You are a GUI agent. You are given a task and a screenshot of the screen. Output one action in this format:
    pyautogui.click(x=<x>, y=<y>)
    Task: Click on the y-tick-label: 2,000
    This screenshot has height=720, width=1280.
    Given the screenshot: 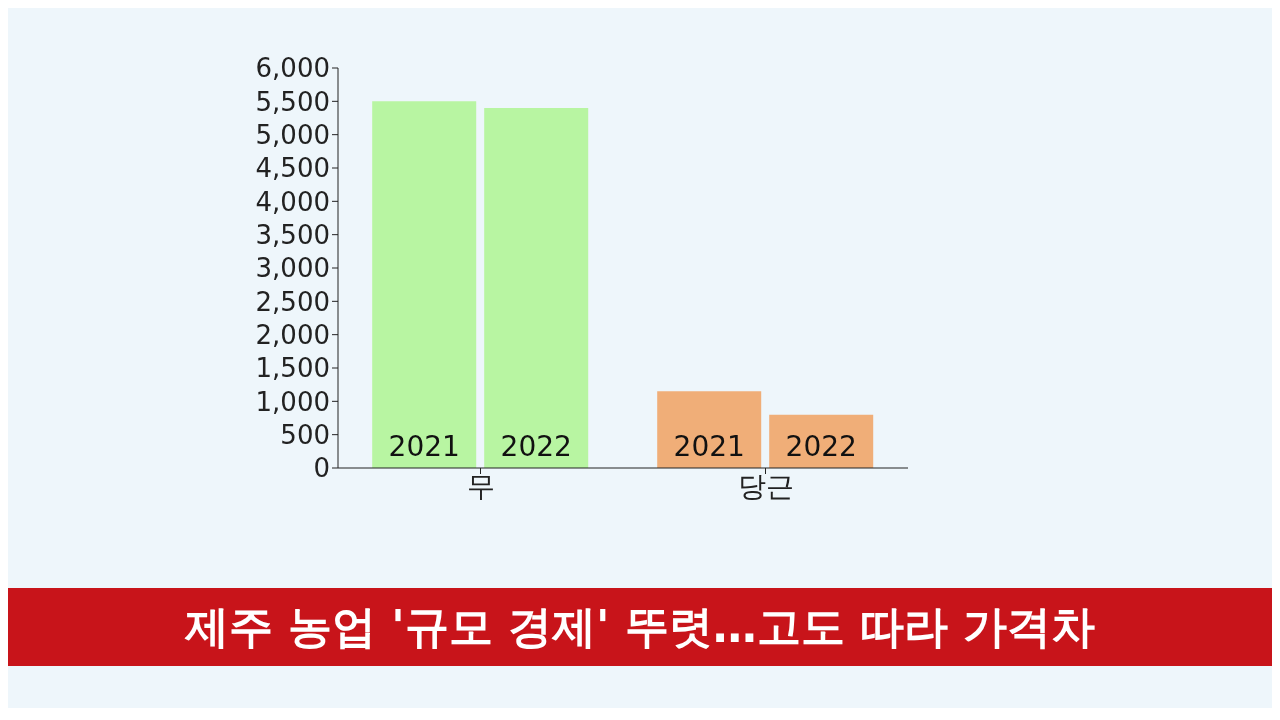 What is the action you would take?
    pyautogui.click(x=292, y=334)
    